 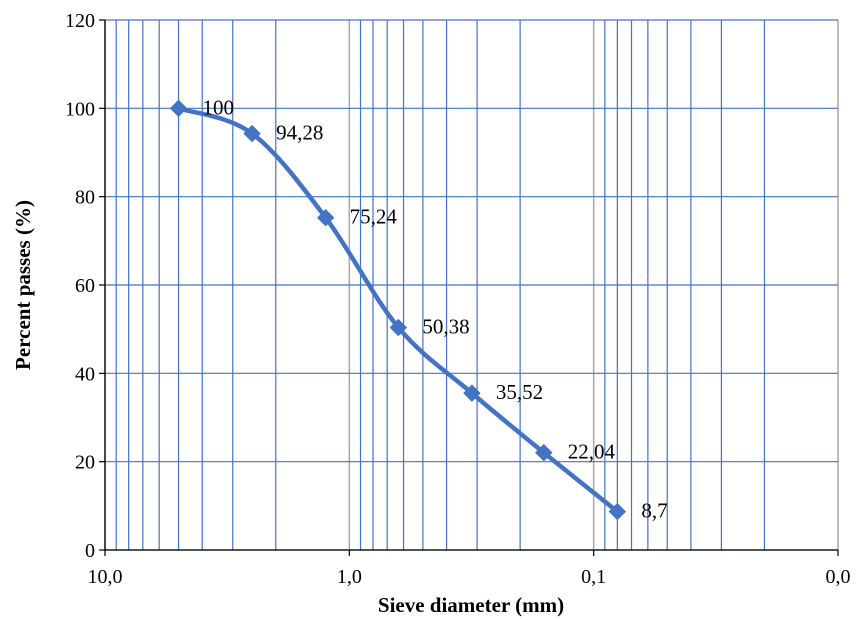 What do you see at coordinates (592, 452) in the screenshot?
I see `data-label: 22,04` at bounding box center [592, 452].